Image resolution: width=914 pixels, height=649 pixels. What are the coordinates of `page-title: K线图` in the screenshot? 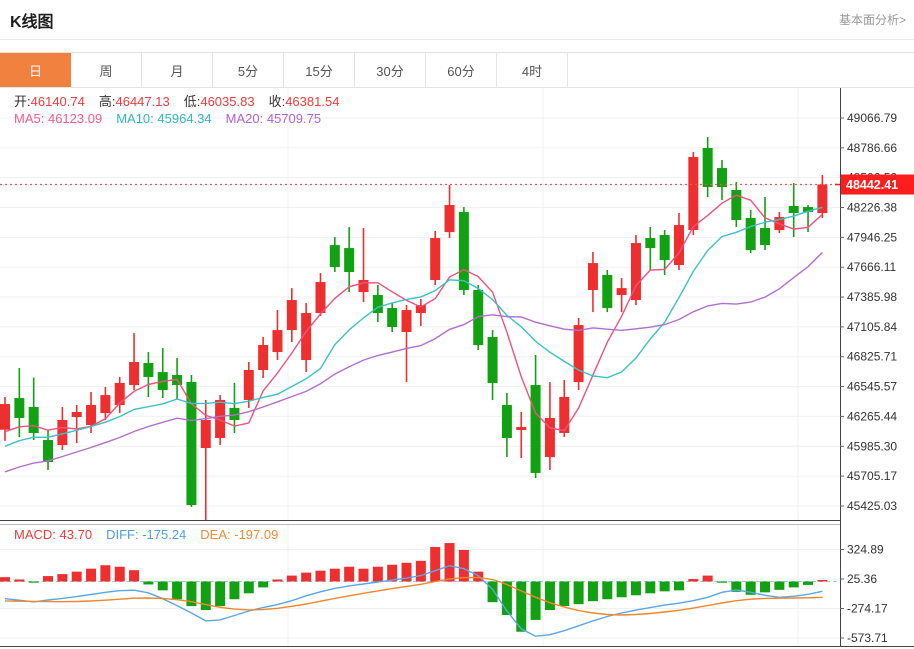 It's located at (32, 22).